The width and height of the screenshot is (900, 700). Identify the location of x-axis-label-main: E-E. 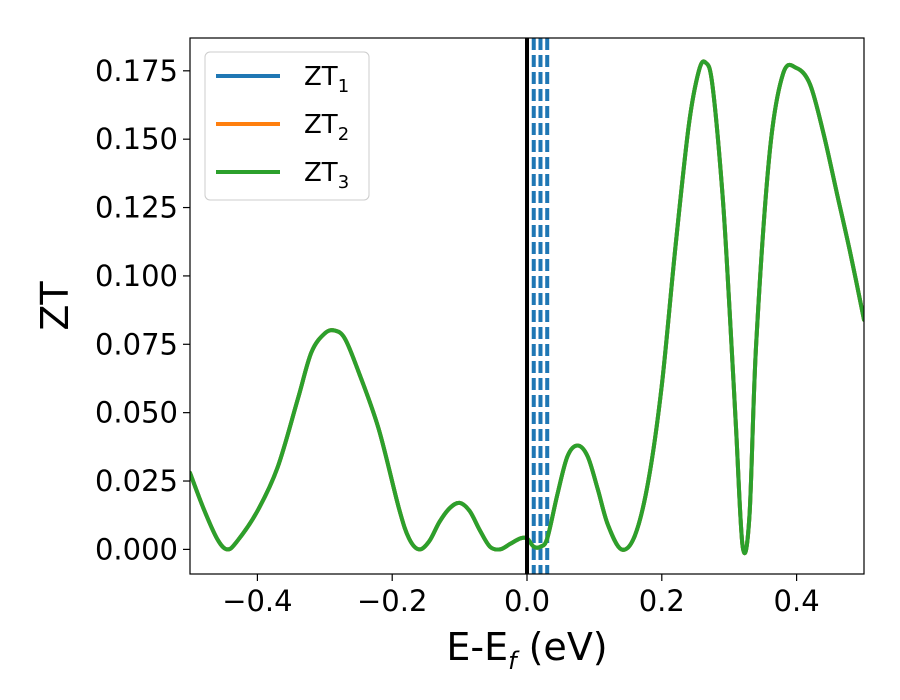
(477, 647).